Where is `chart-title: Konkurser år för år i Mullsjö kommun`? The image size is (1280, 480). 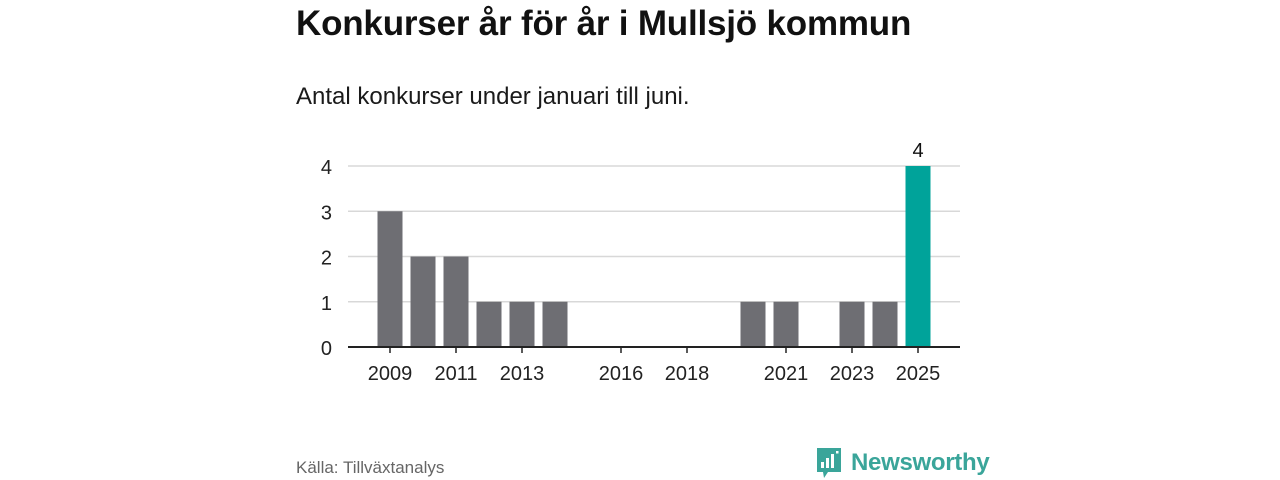
chart-title: Konkurser år för år i Mullsjö kommun is located at coordinates (604, 23).